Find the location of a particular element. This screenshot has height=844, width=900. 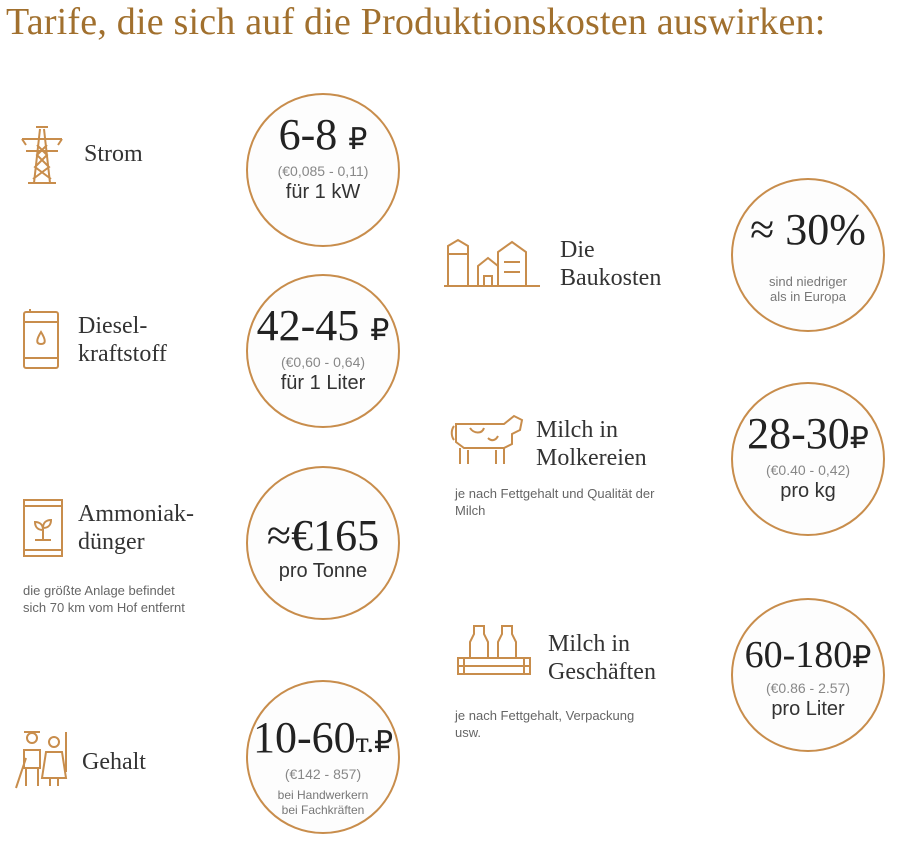

molkereien-price-circle: 28-30₽ (€0.40 - 0,42) pro kg is located at coordinates (808, 459).